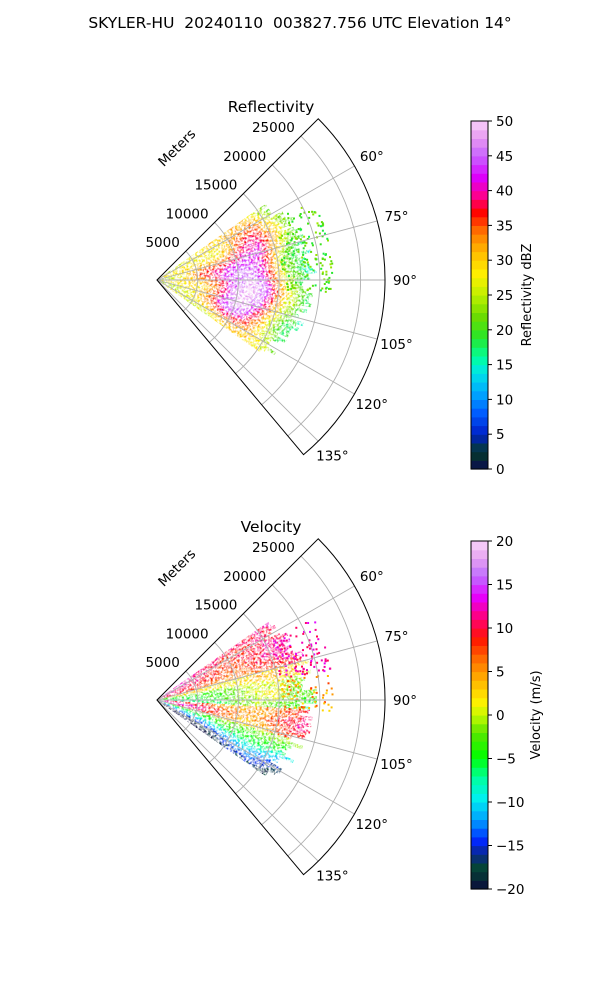  Describe the element at coordinates (504, 629) in the screenshot. I see `vel-colorbar-tick-label: 10` at that location.